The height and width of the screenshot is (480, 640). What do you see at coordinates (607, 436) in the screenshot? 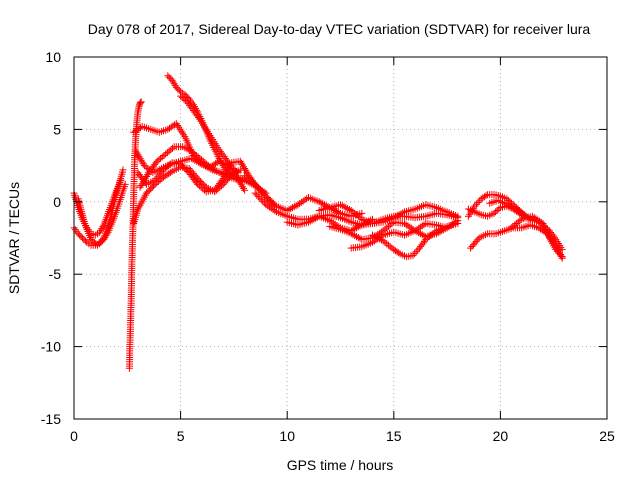
I see `x-tick-label: 25` at bounding box center [607, 436].